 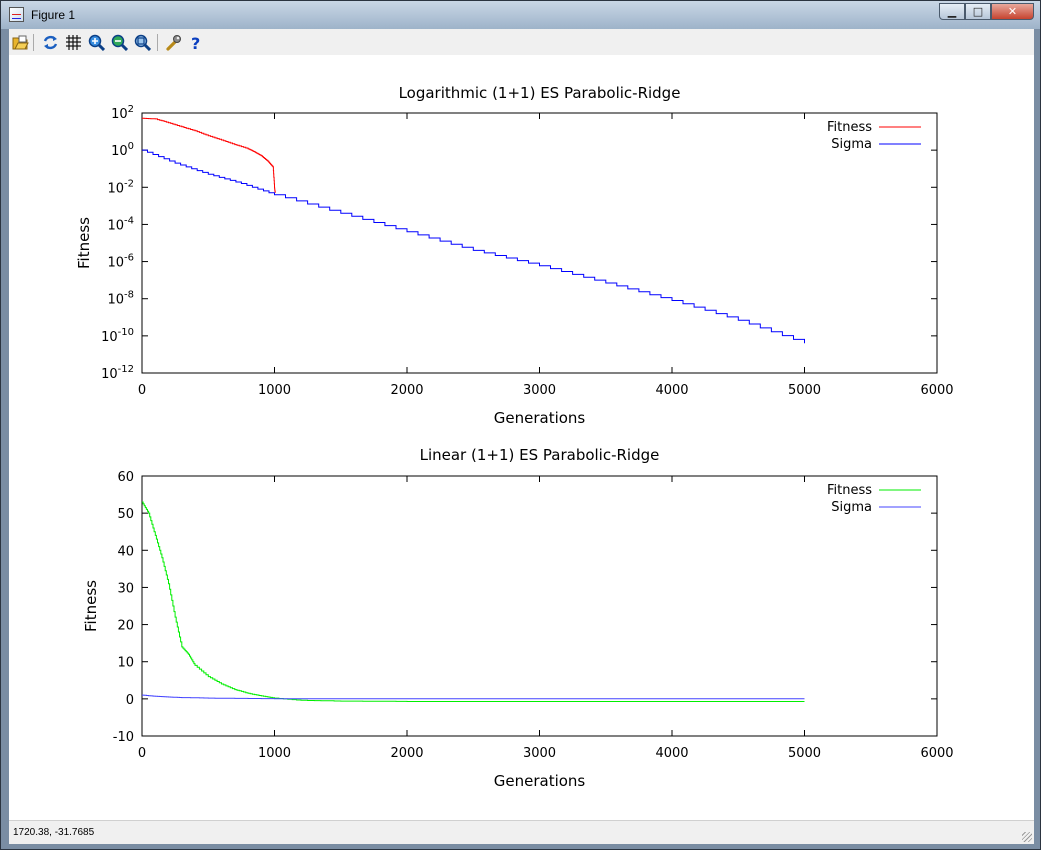 I want to click on y-tick-label: 30, so click(x=125, y=588).